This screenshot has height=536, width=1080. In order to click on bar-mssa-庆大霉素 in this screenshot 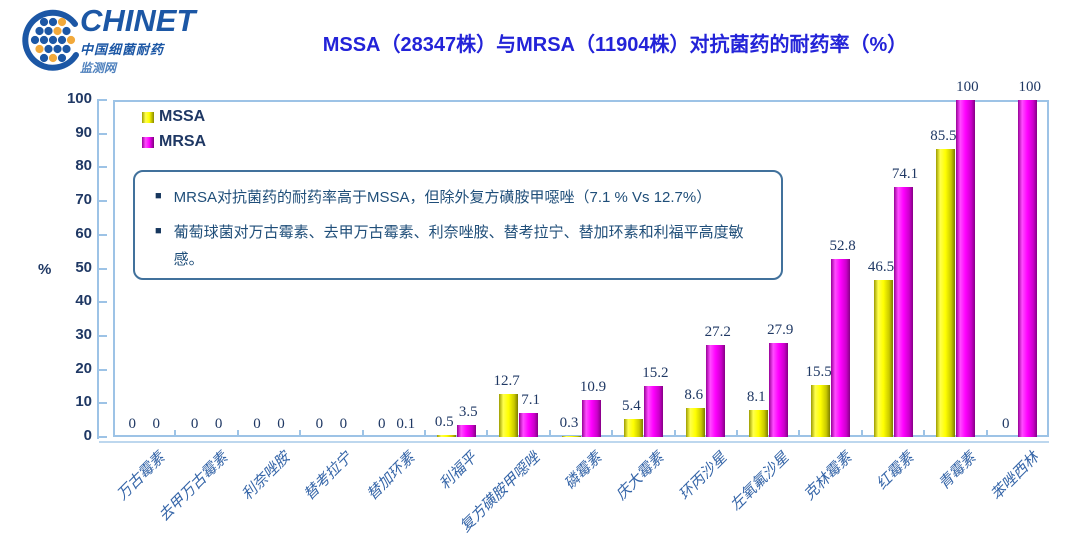, I will do `click(633, 428)`.